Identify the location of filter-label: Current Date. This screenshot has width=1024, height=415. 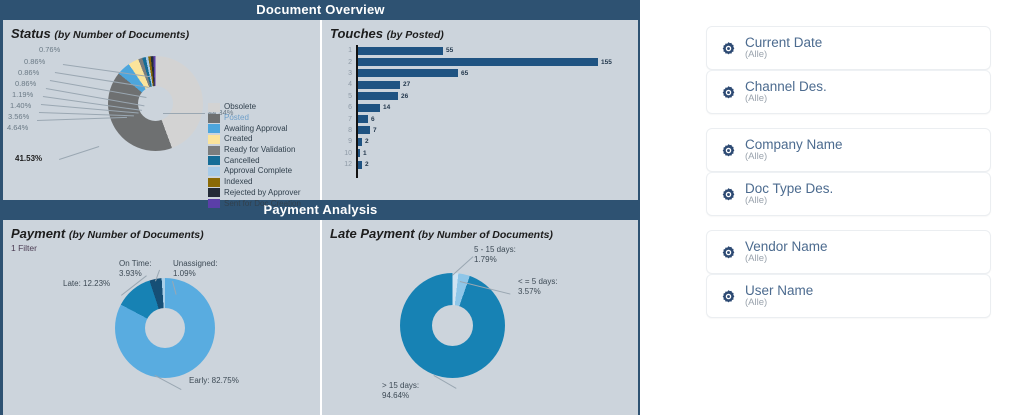
(784, 42).